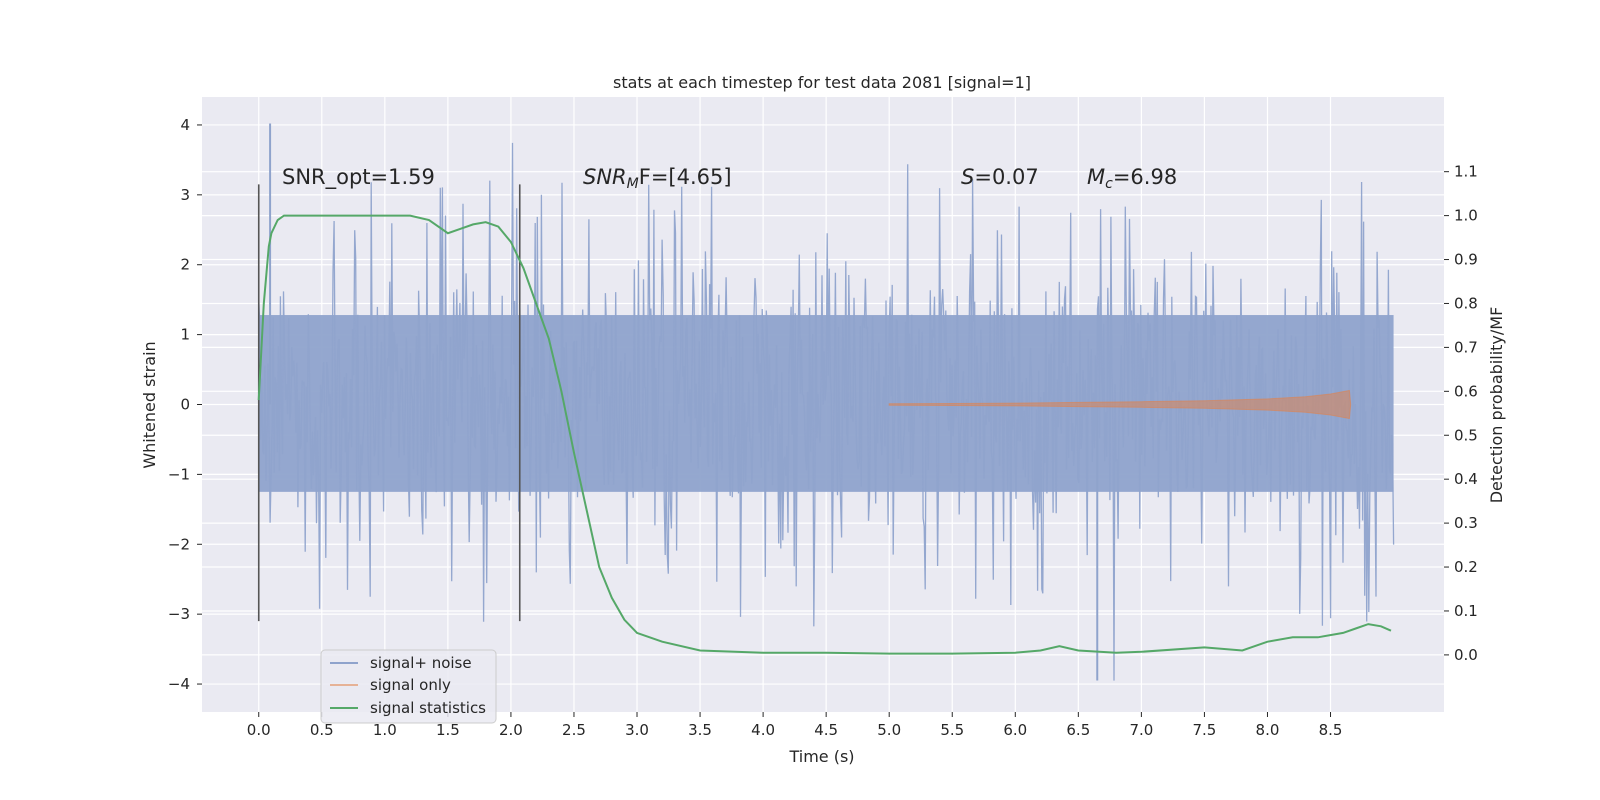 The image size is (1600, 800). What do you see at coordinates (385, 730) in the screenshot?
I see `x-tick-label: 1.0` at bounding box center [385, 730].